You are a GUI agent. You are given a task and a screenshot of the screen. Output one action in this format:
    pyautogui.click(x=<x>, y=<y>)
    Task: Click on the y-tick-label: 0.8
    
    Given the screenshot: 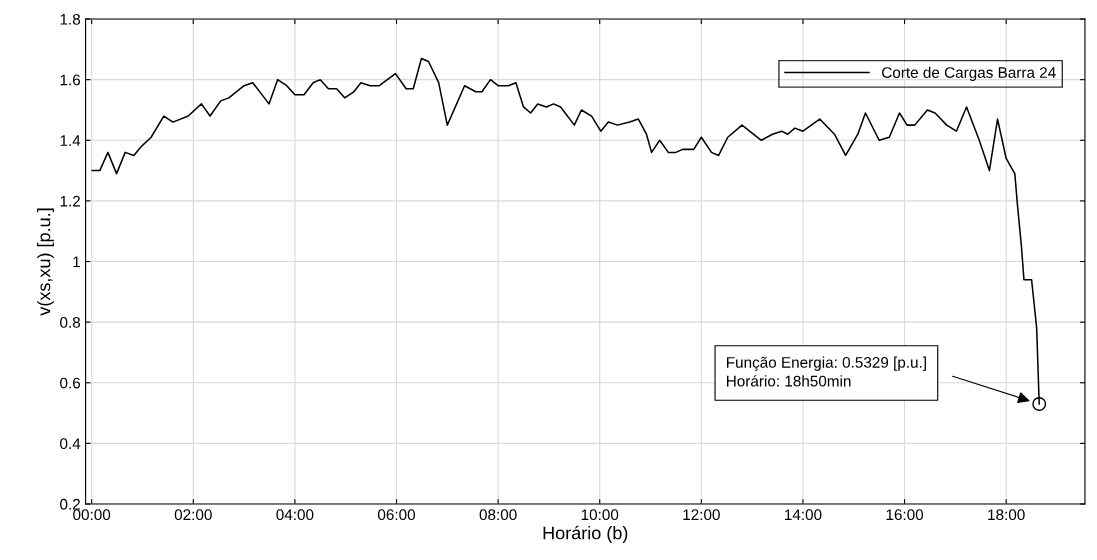 What is the action you would take?
    pyautogui.click(x=70, y=322)
    